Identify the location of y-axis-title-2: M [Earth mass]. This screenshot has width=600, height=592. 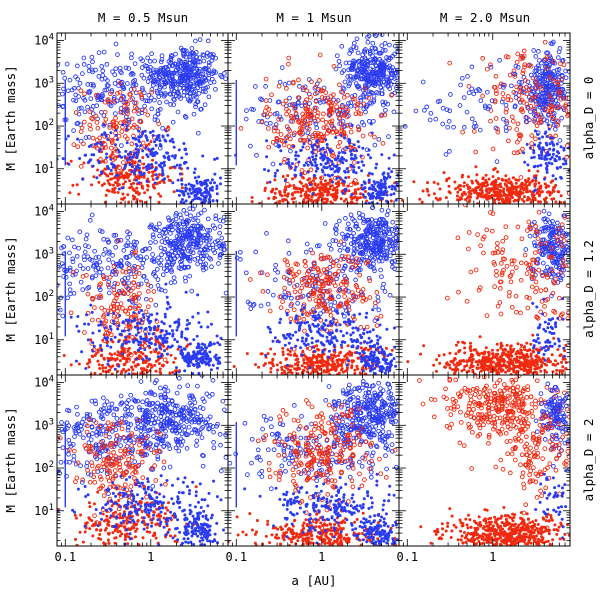
(10, 288).